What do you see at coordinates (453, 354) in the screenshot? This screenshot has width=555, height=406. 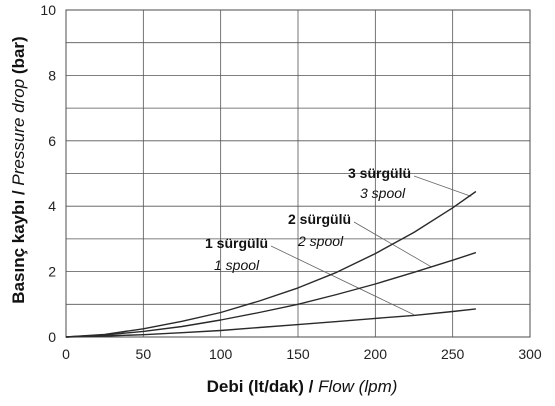 I see `x-tick-label: 250` at bounding box center [453, 354].